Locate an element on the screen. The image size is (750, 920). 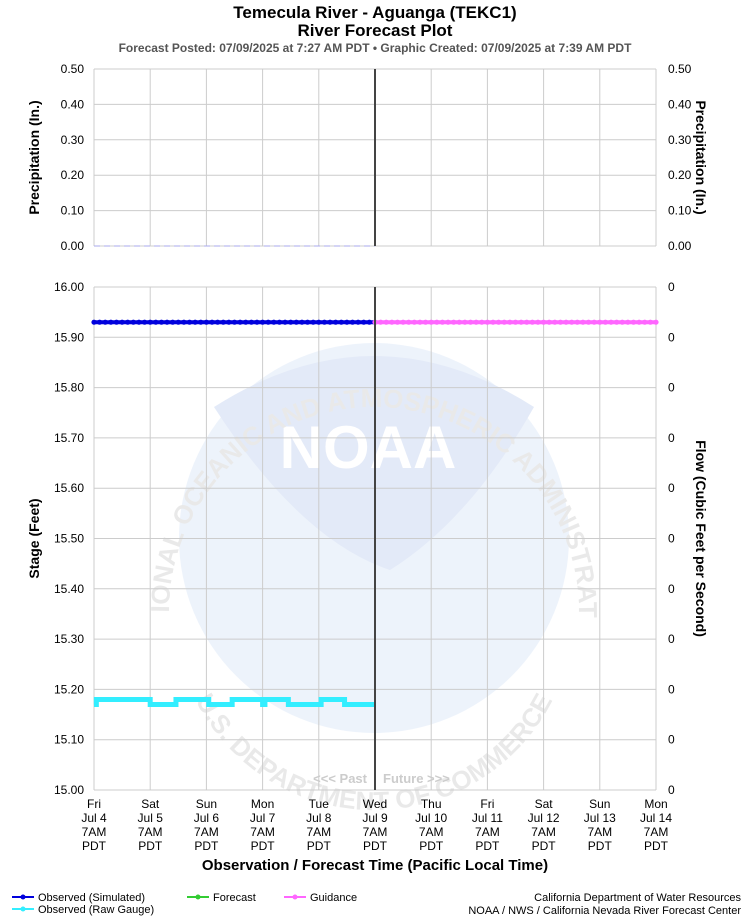
credit-agency: California Department of Water Resources is located at coordinates (637, 898).